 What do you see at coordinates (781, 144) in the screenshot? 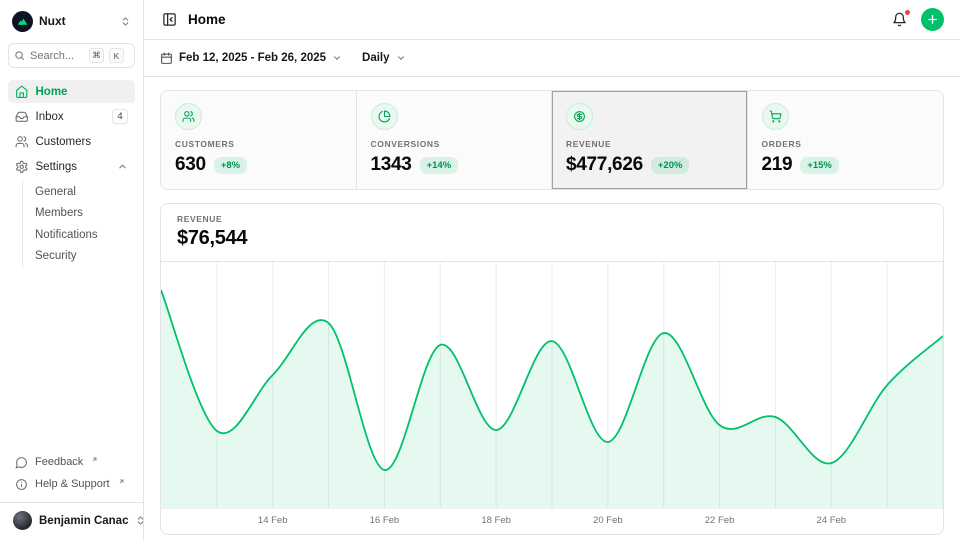
I see `stat-label: ORDERS` at bounding box center [781, 144].